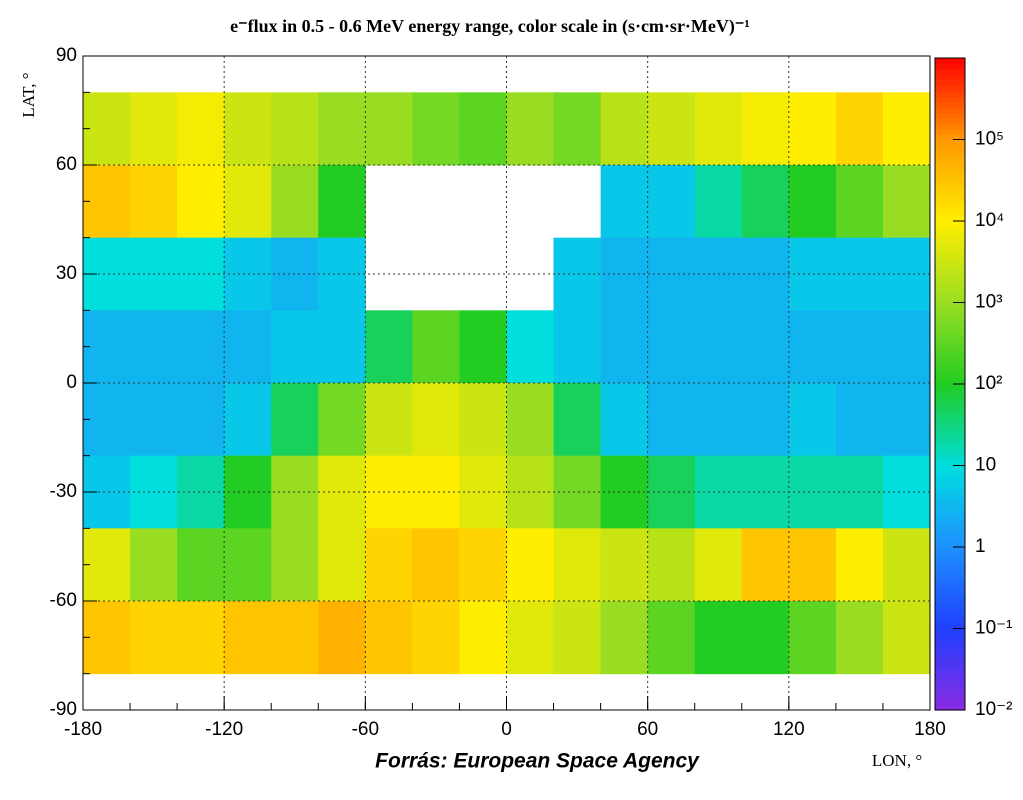 The width and height of the screenshot is (1023, 800). What do you see at coordinates (66, 55) in the screenshot?
I see `y-tick-label: 90` at bounding box center [66, 55].